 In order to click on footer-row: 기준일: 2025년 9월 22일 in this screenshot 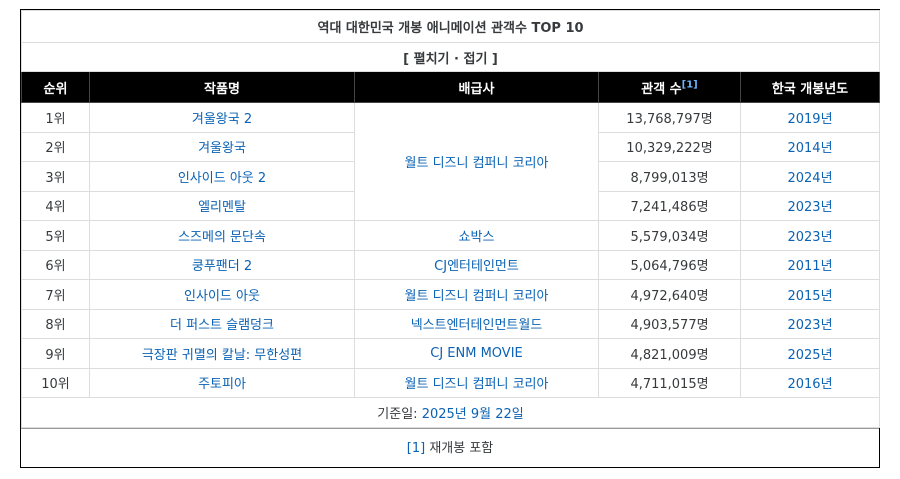, I will do `click(450, 412)`.